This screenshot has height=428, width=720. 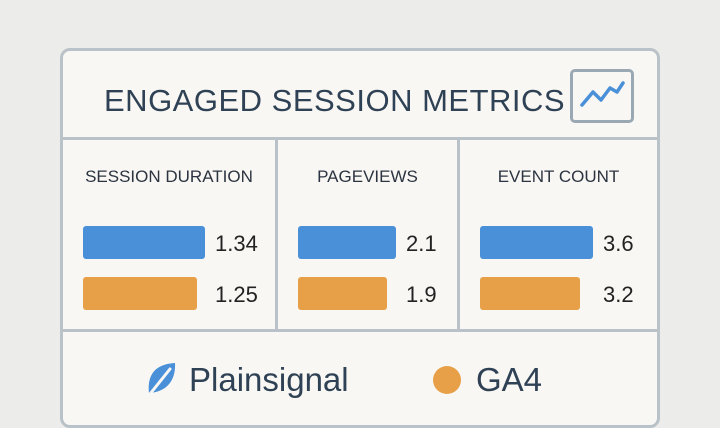 I want to click on panel-event-count: EVENT COUNT 3.6 3.2, so click(x=557, y=234).